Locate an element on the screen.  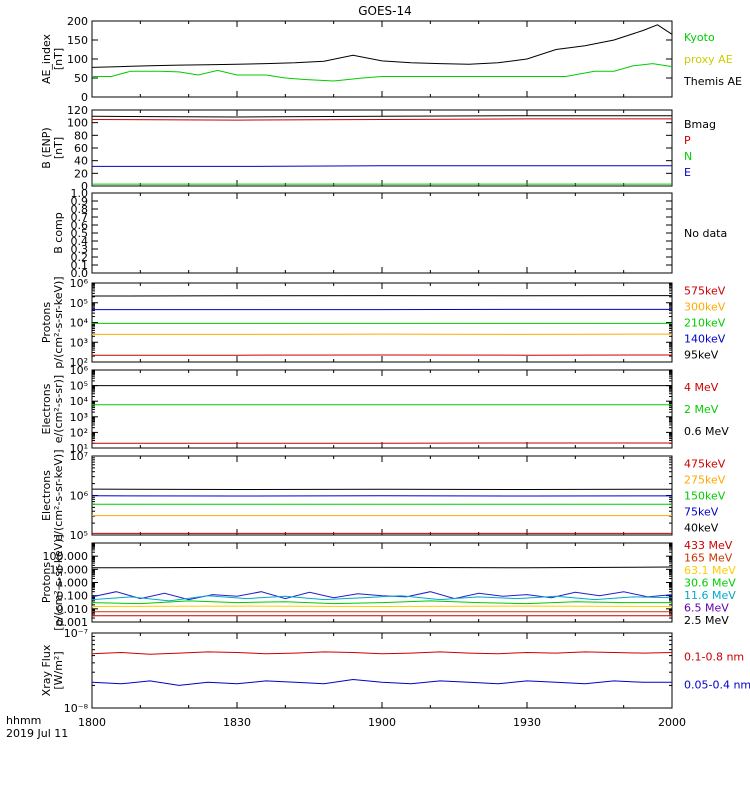
y-tick-label: 150 is located at coordinates (77, 40).